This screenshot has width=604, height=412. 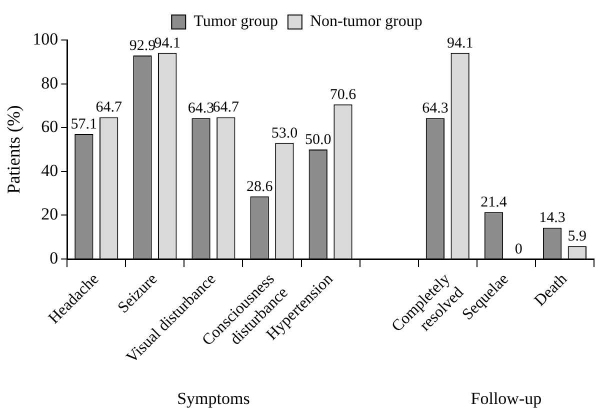 I want to click on data-label: 57.1, so click(x=84, y=124).